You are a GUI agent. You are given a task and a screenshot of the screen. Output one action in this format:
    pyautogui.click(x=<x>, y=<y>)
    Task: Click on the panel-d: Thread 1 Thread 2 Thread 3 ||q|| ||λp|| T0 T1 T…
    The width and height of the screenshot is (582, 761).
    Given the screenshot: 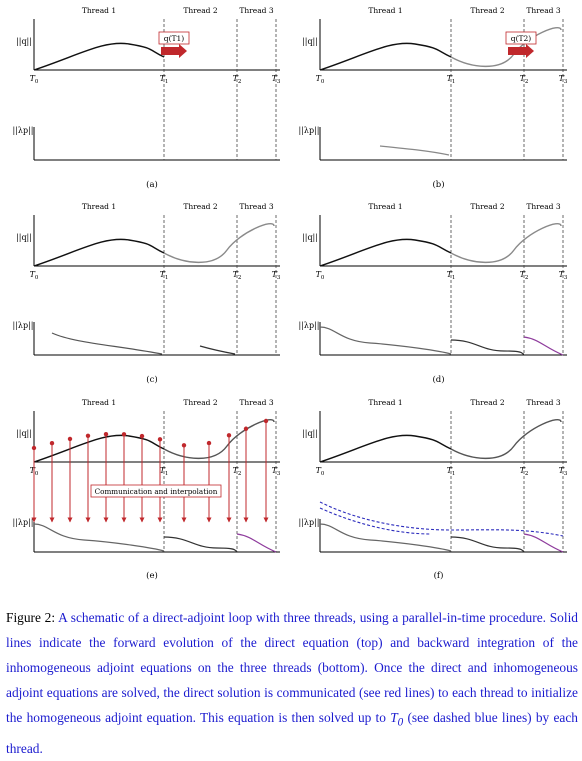 What is the action you would take?
    pyautogui.click(x=433, y=293)
    